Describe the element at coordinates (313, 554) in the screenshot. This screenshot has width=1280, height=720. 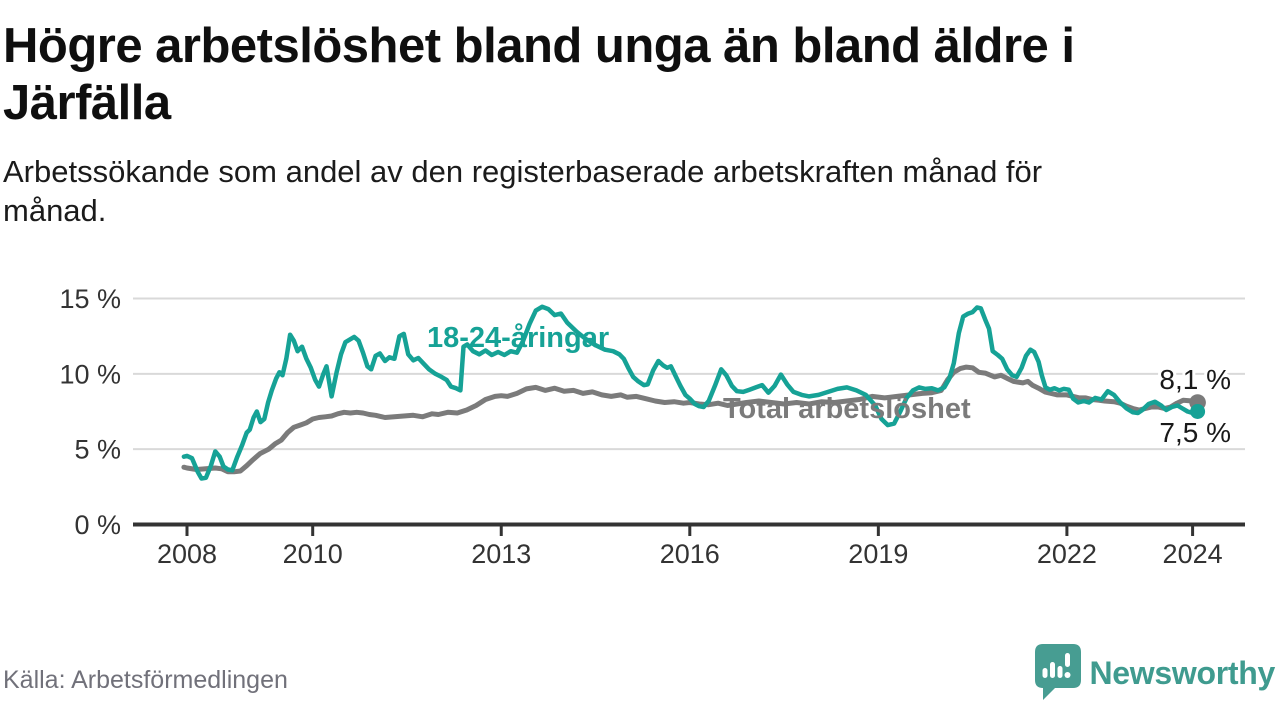
I see `x-axis-tick-label: 2010` at that location.